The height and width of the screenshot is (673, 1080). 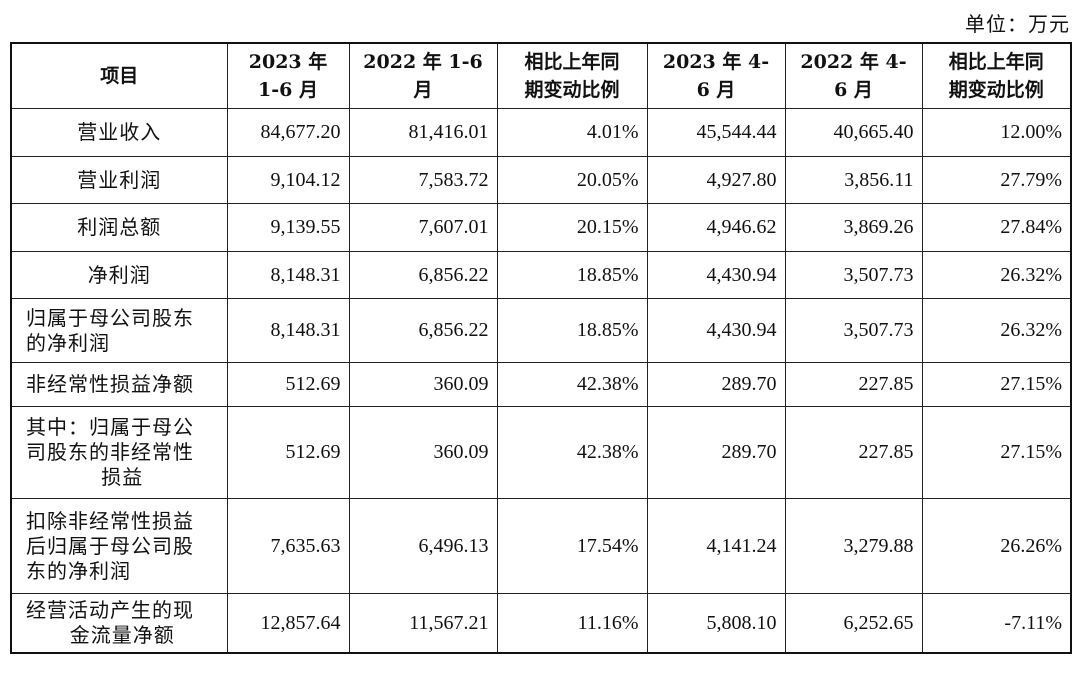 I want to click on table-cell: 4.01%, so click(x=572, y=132).